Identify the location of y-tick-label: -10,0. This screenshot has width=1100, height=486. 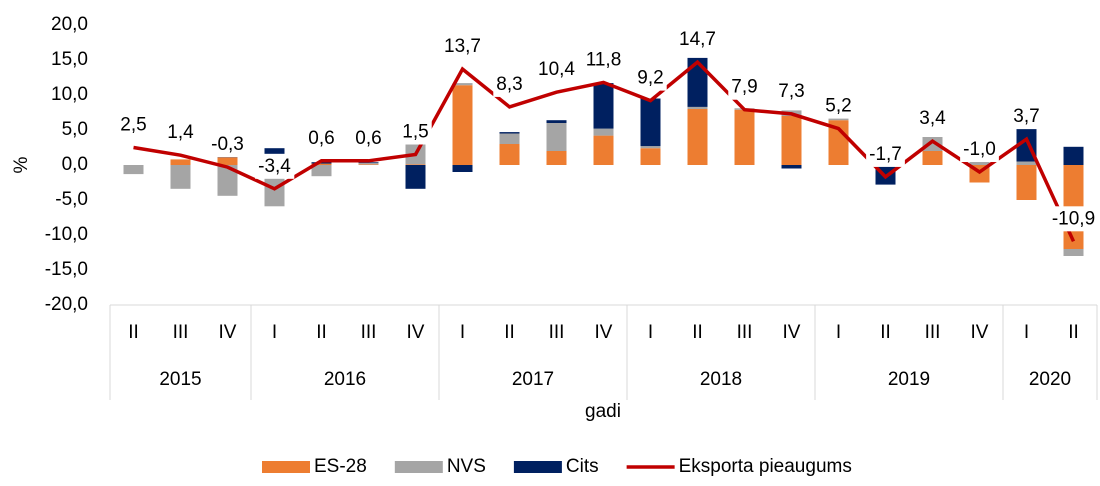
(66, 234).